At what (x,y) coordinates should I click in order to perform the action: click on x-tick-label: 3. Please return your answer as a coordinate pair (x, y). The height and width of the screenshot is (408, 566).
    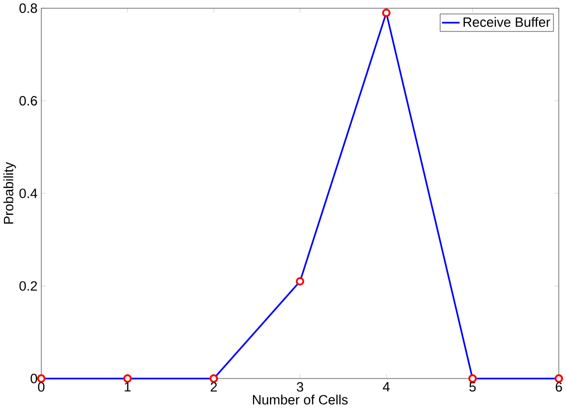
    Looking at the image, I should click on (300, 387).